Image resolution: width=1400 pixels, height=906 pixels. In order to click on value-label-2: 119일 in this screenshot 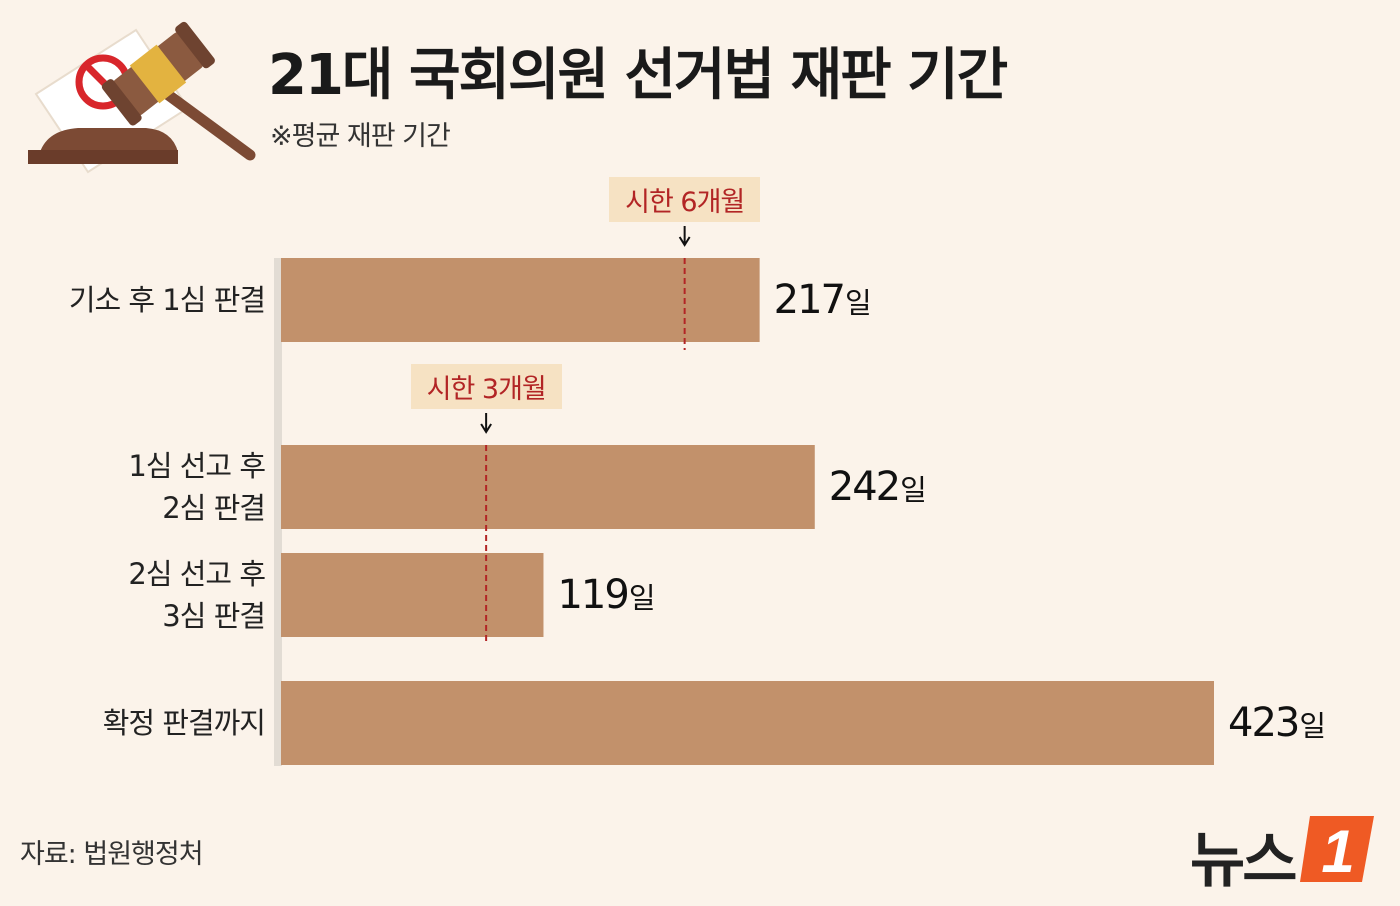, I will do `click(606, 595)`.